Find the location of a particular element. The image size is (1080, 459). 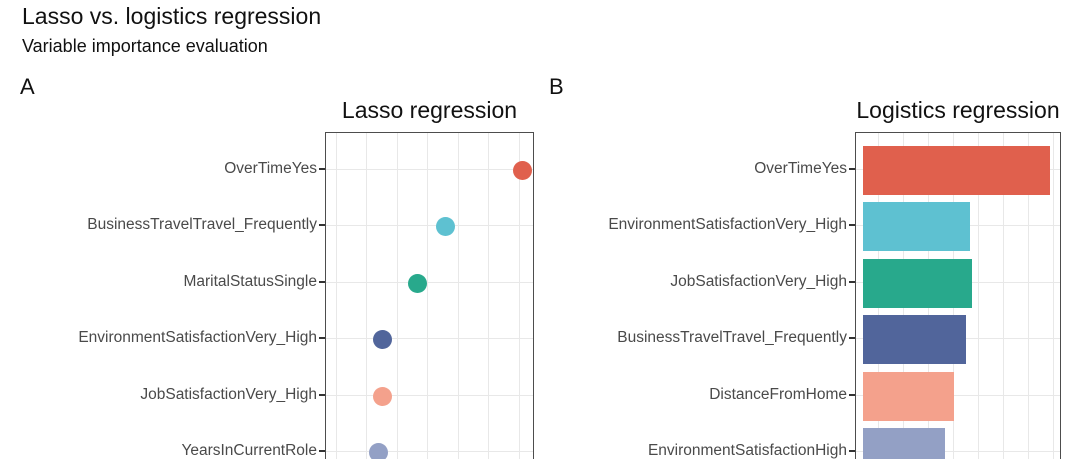

data-point-MaritalStatusSingle is located at coordinates (418, 283).